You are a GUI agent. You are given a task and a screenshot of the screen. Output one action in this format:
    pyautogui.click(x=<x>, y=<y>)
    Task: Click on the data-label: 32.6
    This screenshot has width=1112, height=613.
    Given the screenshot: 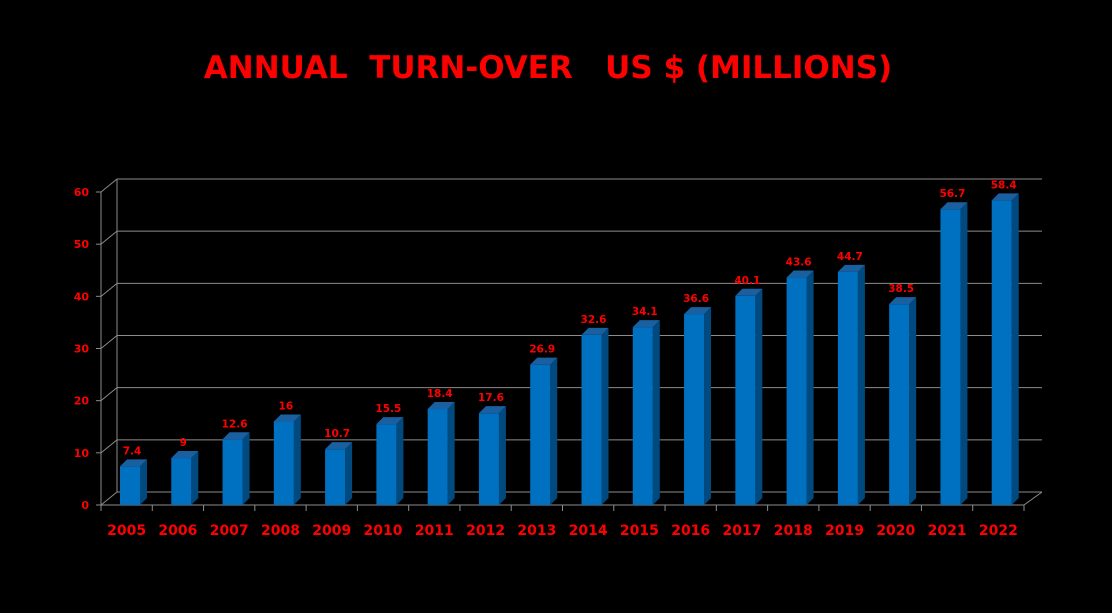 What is the action you would take?
    pyautogui.click(x=594, y=320)
    